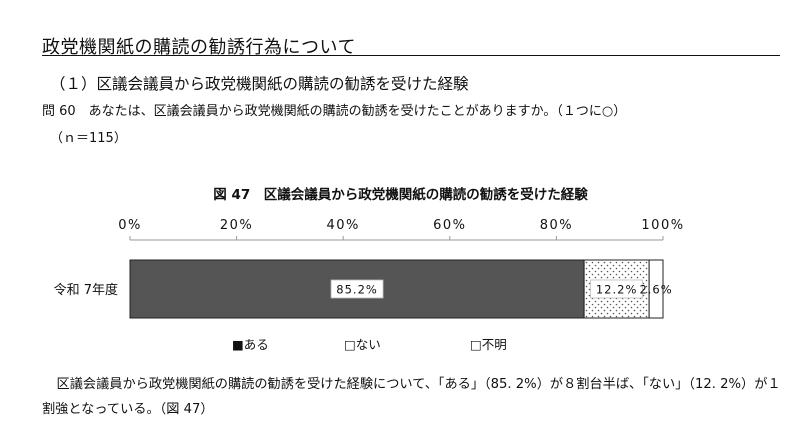 The image size is (801, 447). Describe the element at coordinates (86, 290) in the screenshot. I see `category-label: 令和 7年度` at that location.